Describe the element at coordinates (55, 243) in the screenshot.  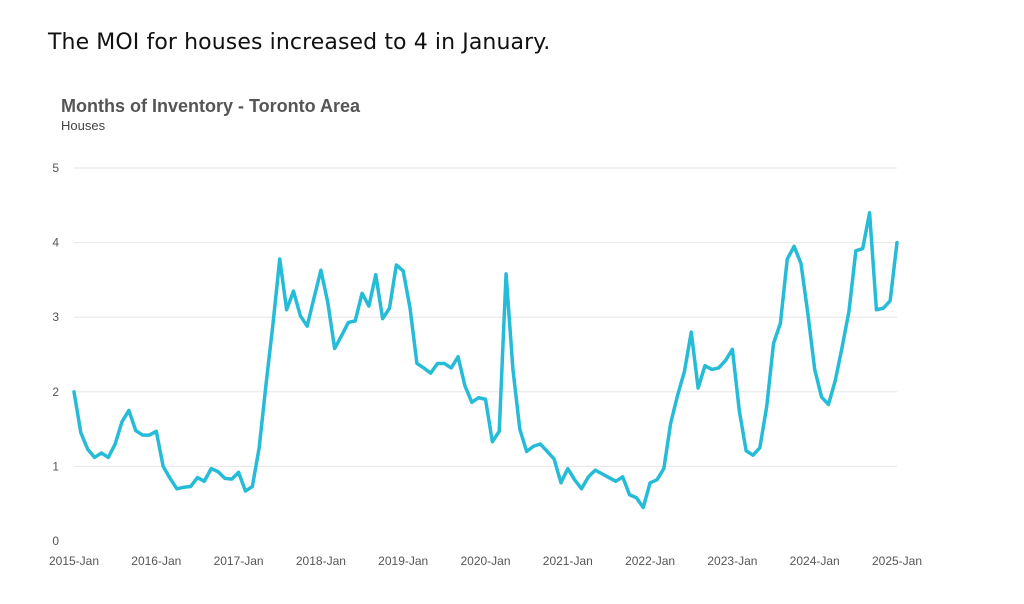
I see `y-tick-label: 4` at that location.